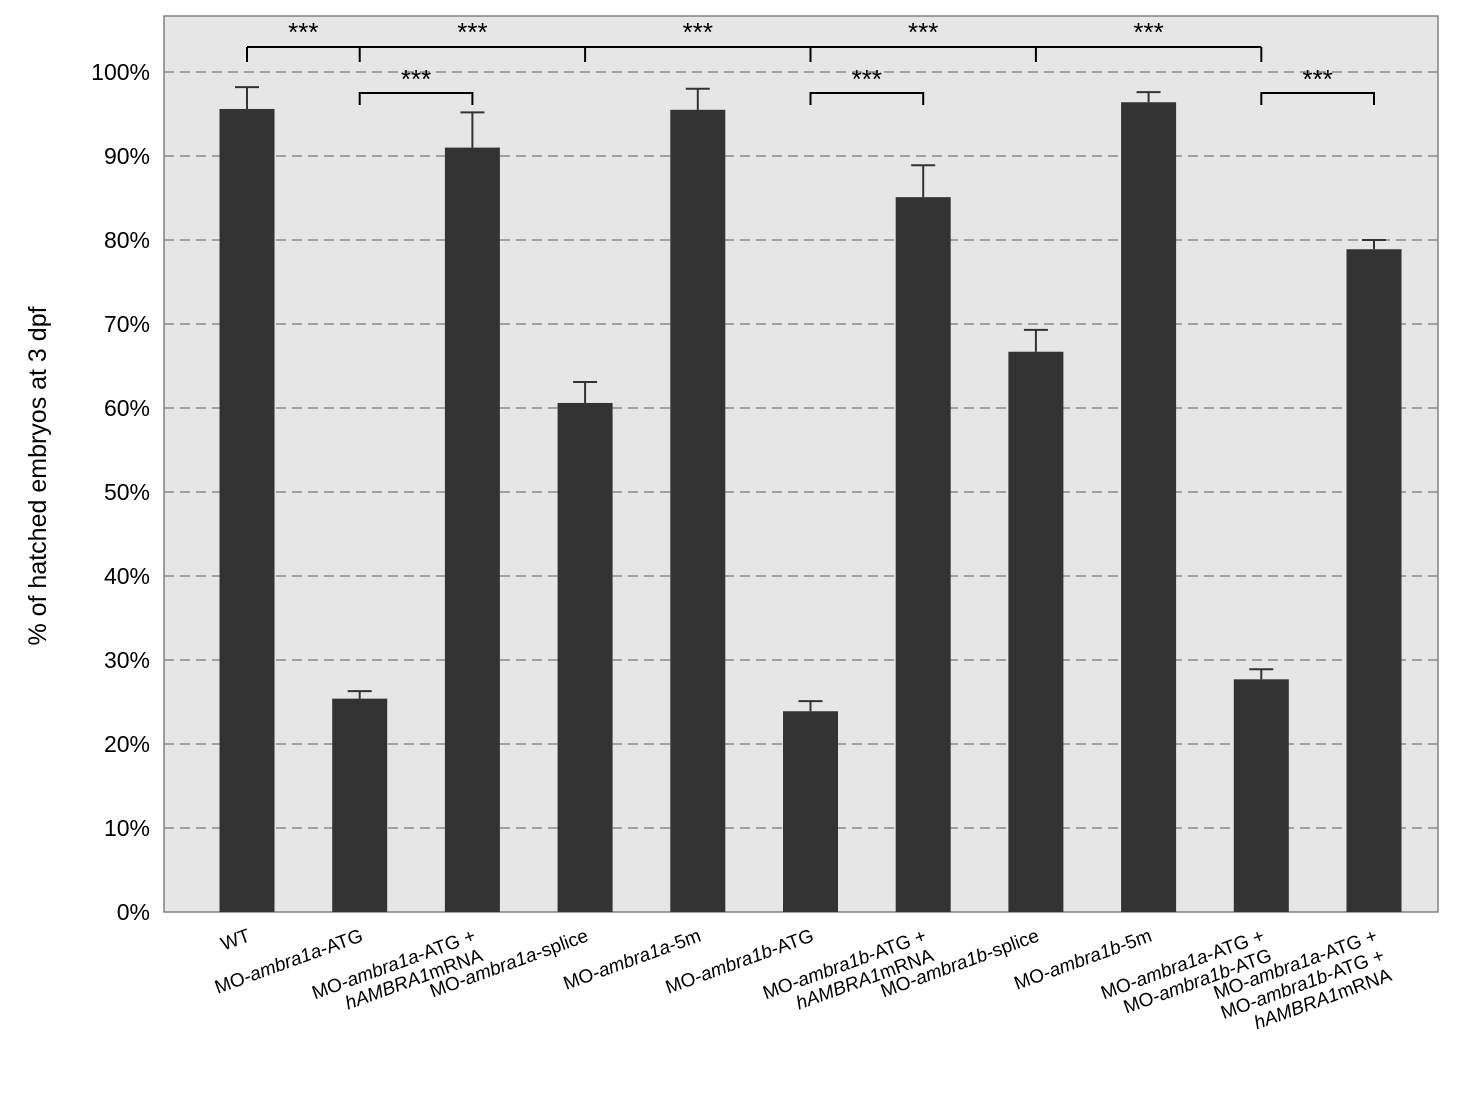  What do you see at coordinates (133, 912) in the screenshot?
I see `y-tick-label: 0%` at bounding box center [133, 912].